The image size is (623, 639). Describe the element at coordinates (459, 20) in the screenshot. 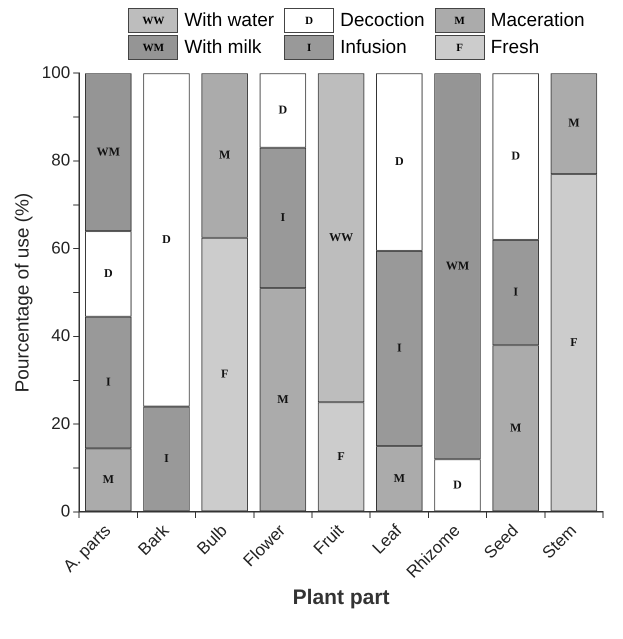

I see `text: M` at that location.